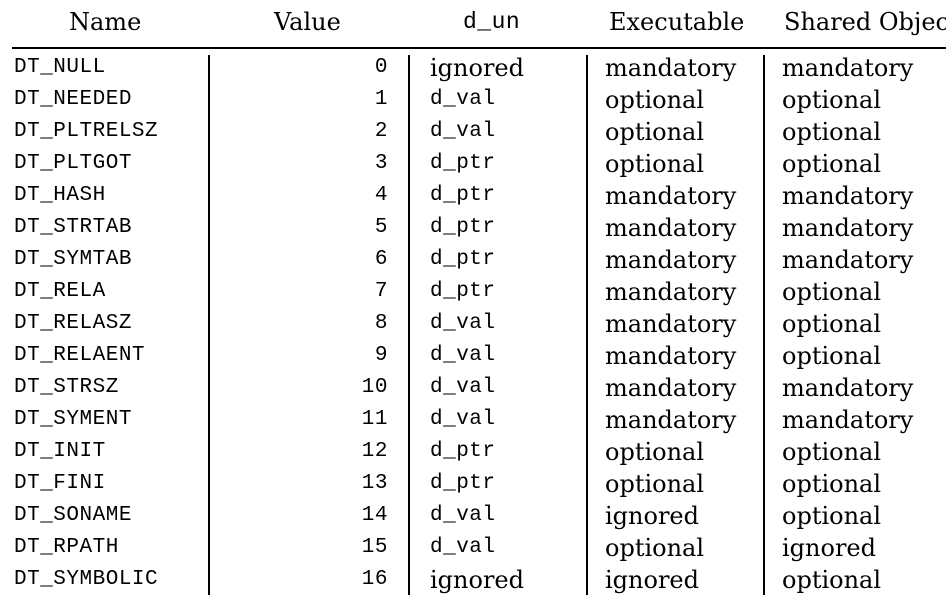 The width and height of the screenshot is (946, 605). What do you see at coordinates (381, 67) in the screenshot?
I see `value-cell: 0` at bounding box center [381, 67].